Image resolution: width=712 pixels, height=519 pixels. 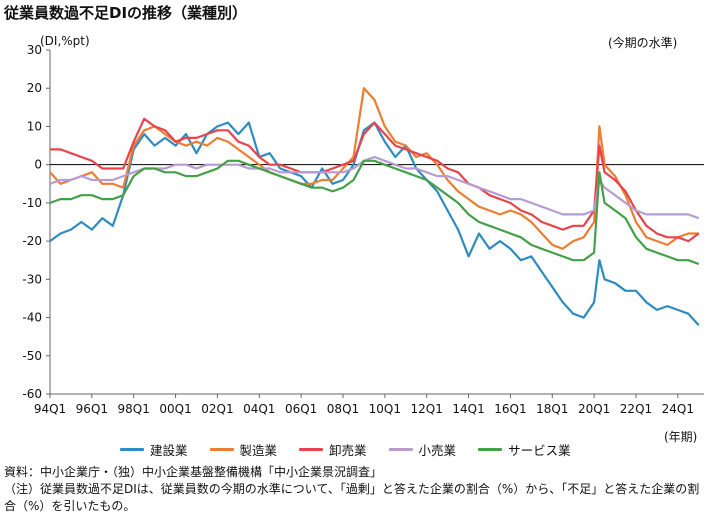 What do you see at coordinates (348, 450) in the screenshot?
I see `legend-label-wholesale: 卸売業` at bounding box center [348, 450].